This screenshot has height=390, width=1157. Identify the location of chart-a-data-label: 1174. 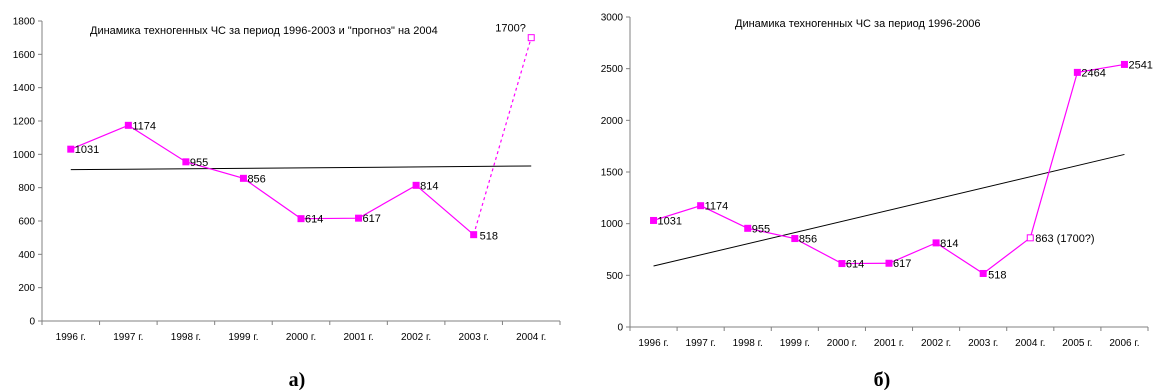
(144, 126).